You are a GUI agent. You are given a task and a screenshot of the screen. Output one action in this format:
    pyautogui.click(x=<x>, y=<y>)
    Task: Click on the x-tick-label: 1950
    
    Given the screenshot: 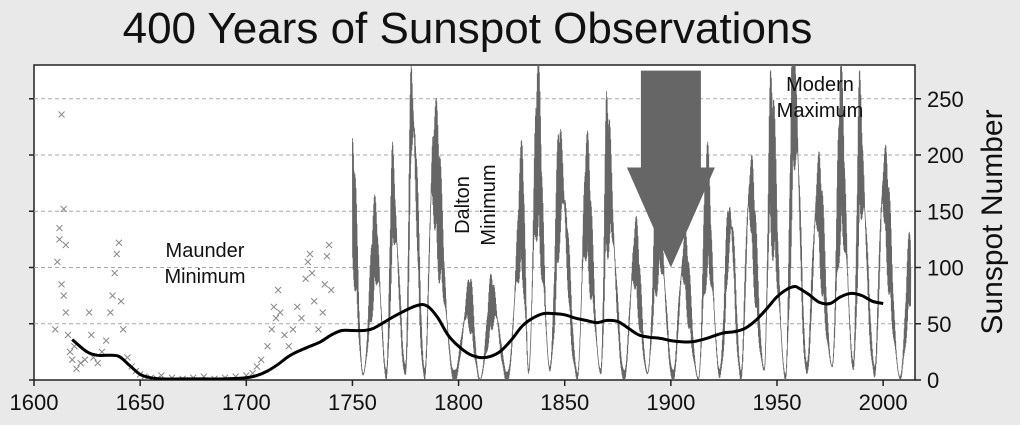 What is the action you would take?
    pyautogui.click(x=777, y=402)
    